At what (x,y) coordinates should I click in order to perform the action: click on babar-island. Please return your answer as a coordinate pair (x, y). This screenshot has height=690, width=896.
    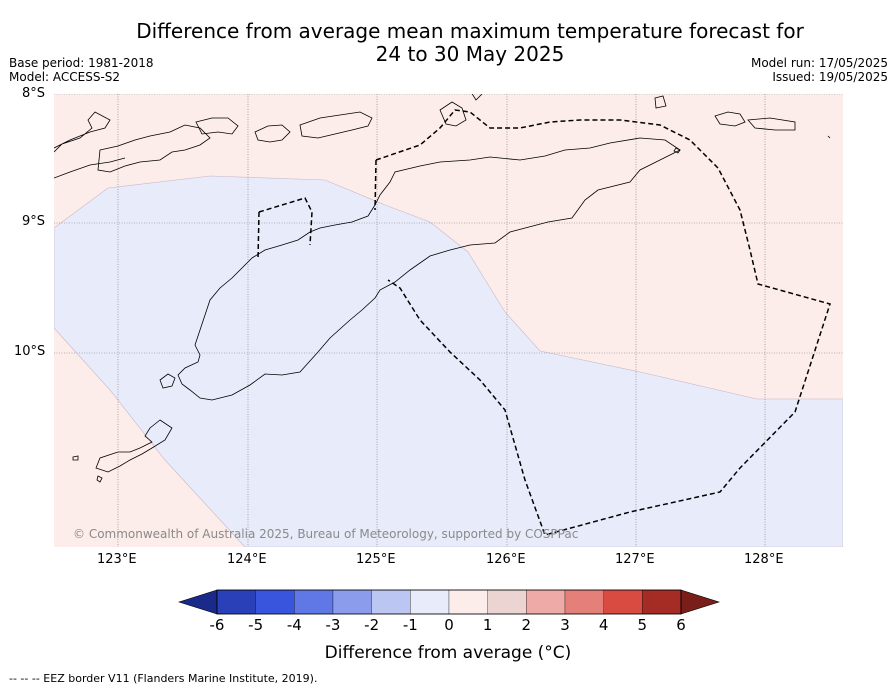
    Looking at the image, I should click on (730, 119).